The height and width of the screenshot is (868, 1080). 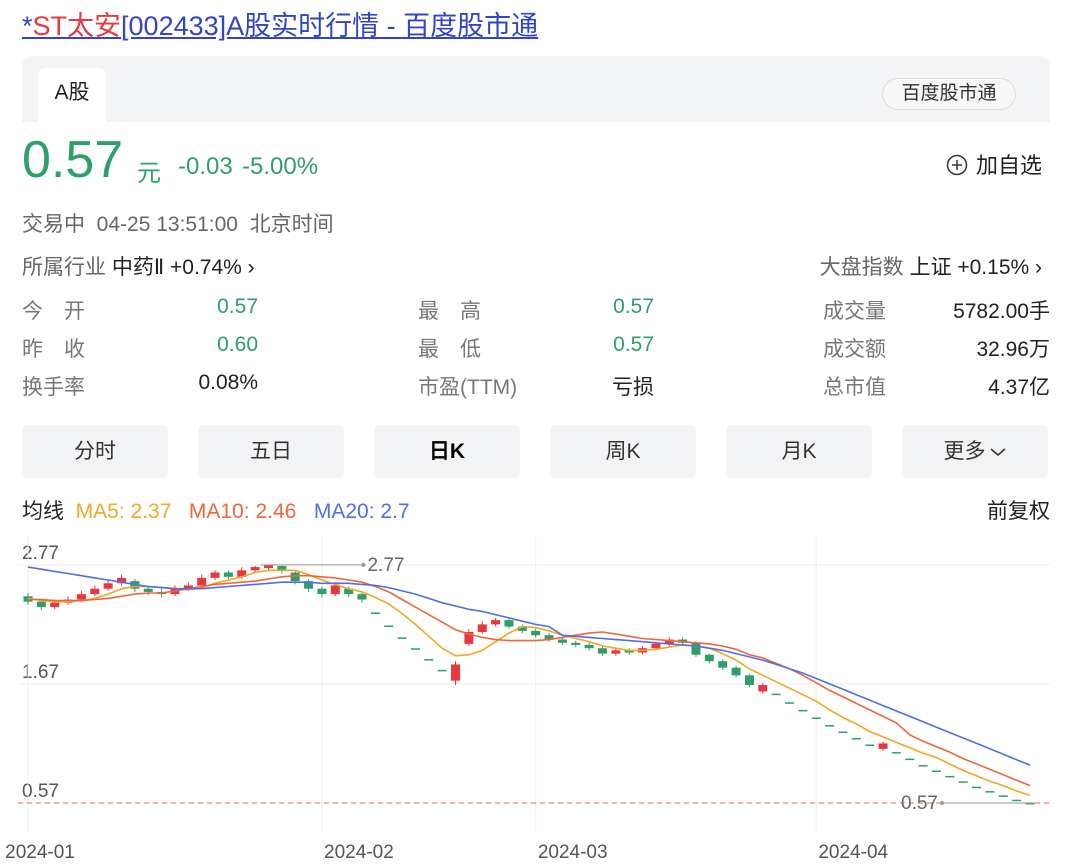 I want to click on industry-change: +0.74%, so click(x=206, y=267).